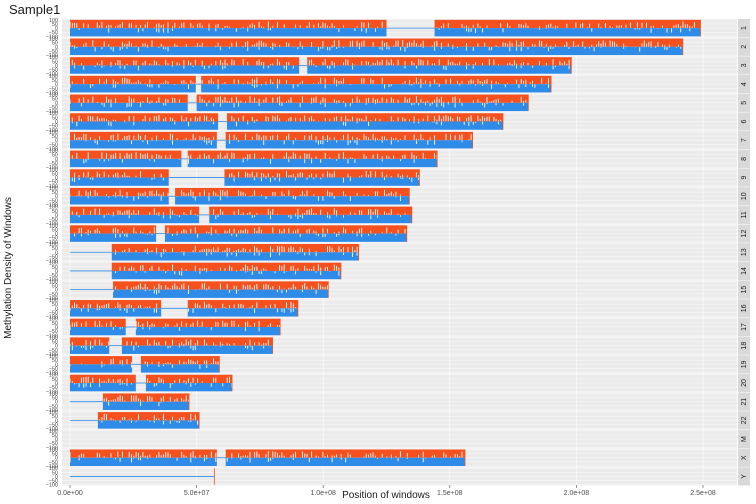  Describe the element at coordinates (744, 121) in the screenshot. I see `facet-strip-label: 6` at that location.